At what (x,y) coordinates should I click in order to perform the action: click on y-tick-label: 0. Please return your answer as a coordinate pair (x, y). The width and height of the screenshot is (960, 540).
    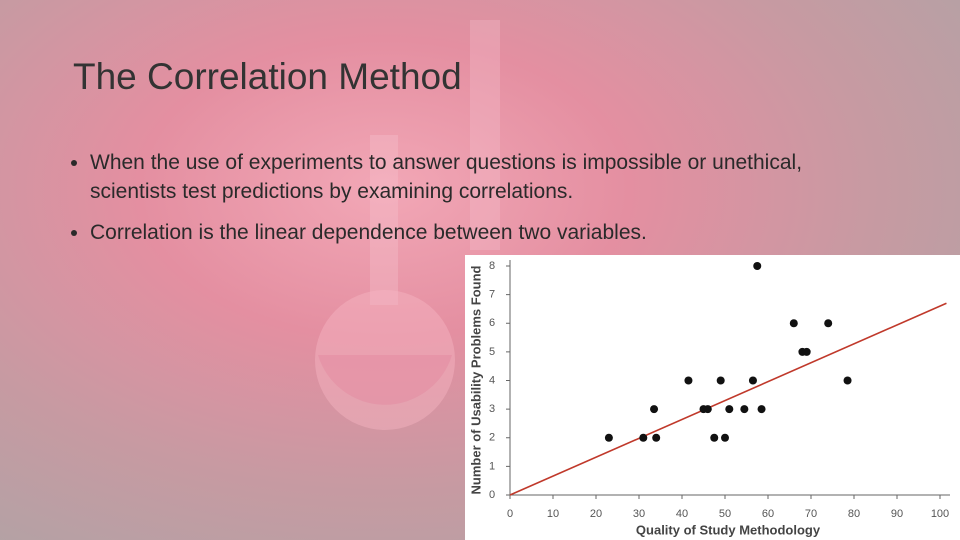
    Looking at the image, I should click on (492, 495).